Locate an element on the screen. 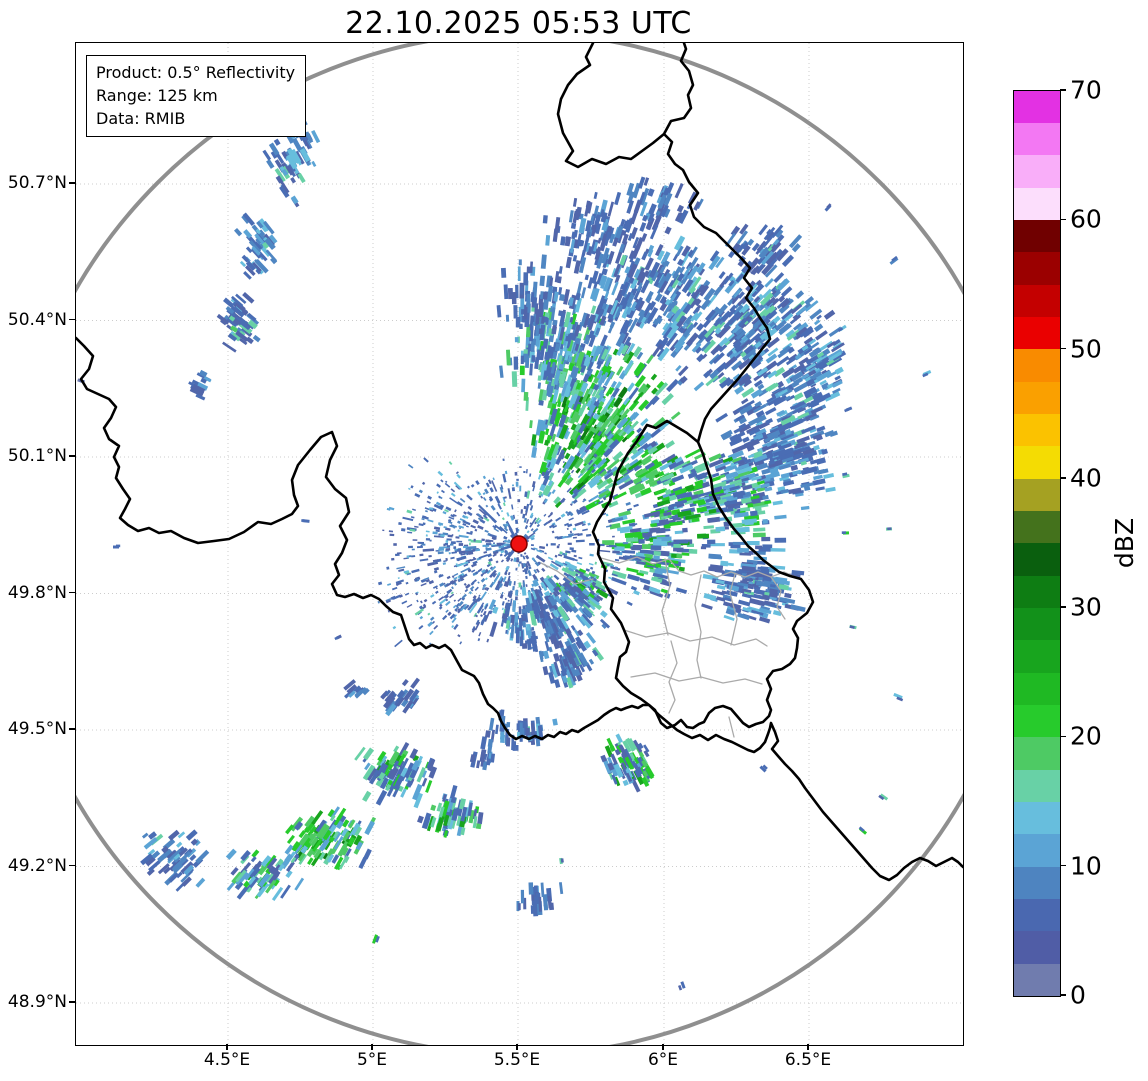  x-tick-label: 6.5°E is located at coordinates (808, 1060).